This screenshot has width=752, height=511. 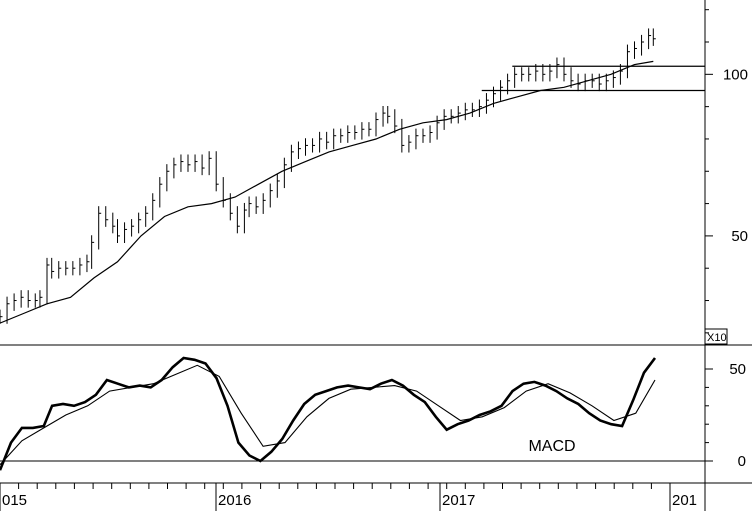 What do you see at coordinates (593, 78) in the screenshot?
I see `support-resistance-lines` at bounding box center [593, 78].